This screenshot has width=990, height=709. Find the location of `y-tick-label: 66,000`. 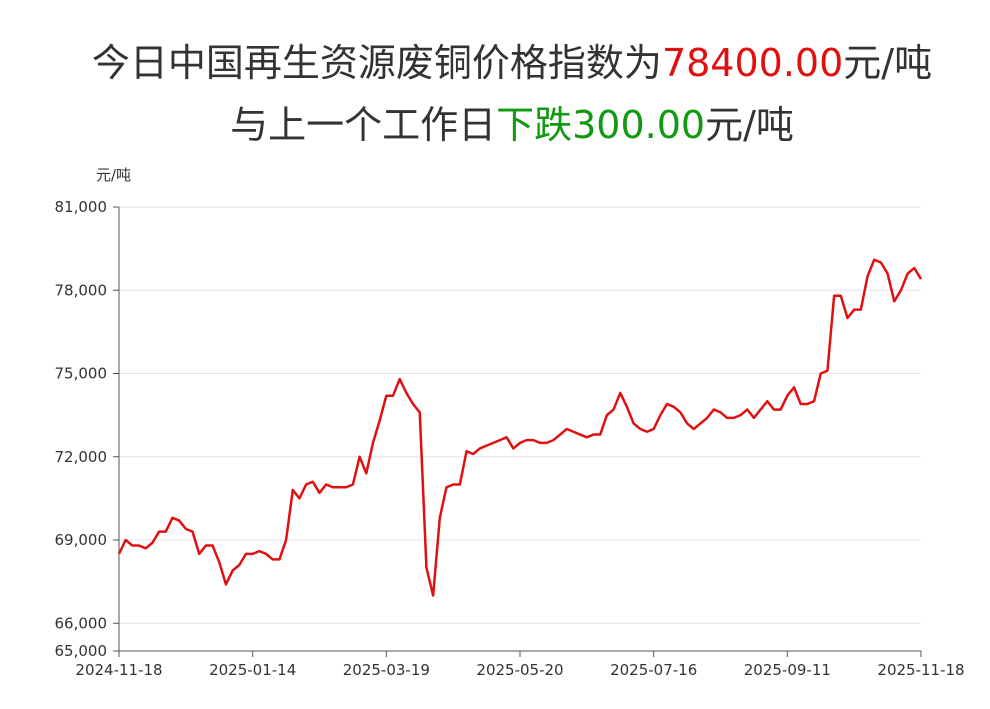

y-tick-label: 66,000 is located at coordinates (81, 623).